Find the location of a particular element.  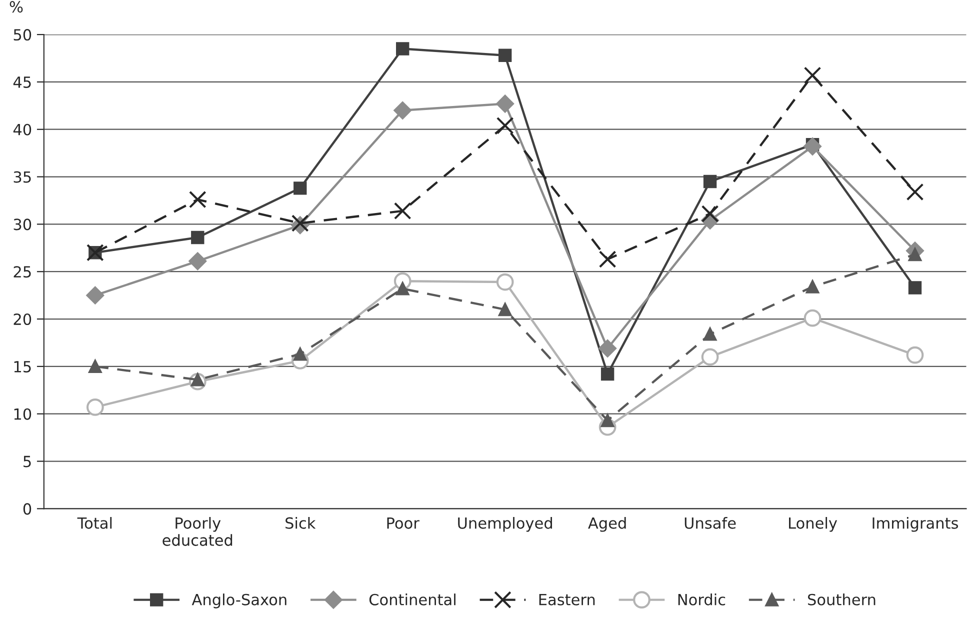

y-tick-label: 0 is located at coordinates (27, 509).